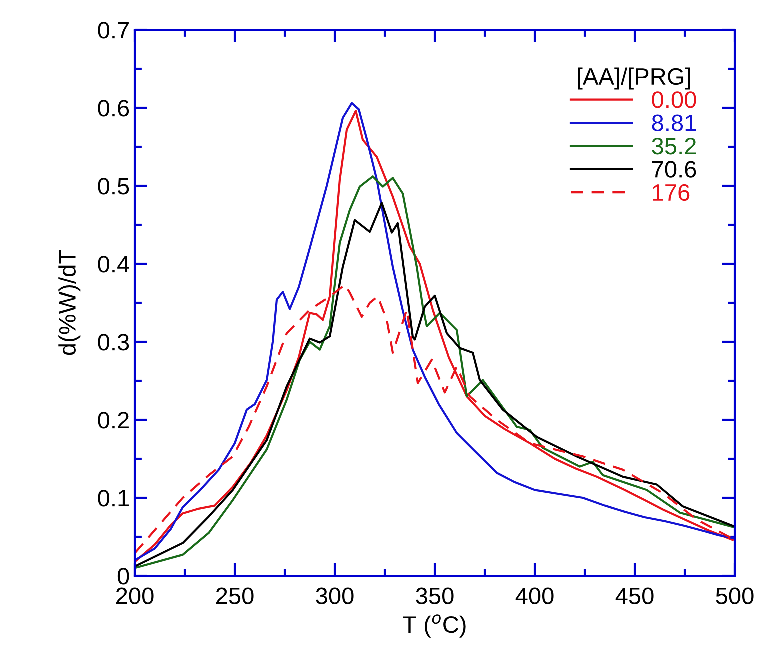 Image resolution: width=760 pixels, height=666 pixels. Describe the element at coordinates (113, 420) in the screenshot. I see `y-tick-label: 0.2` at that location.